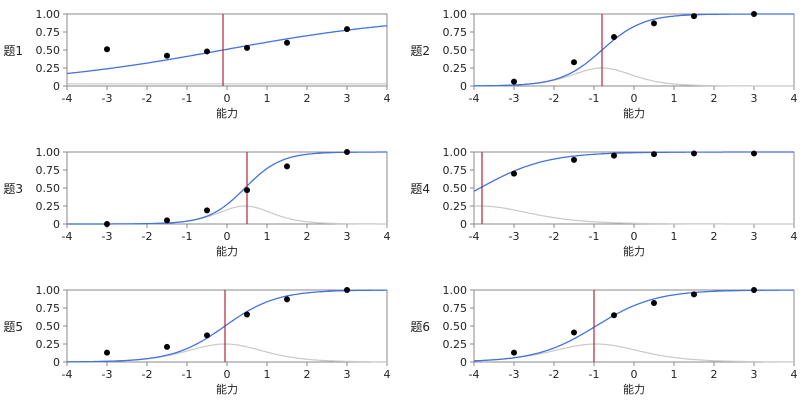 Image resolution: width=811 pixels, height=415 pixels. What do you see at coordinates (13, 327) in the screenshot?
I see `y-axis-label: 题5` at bounding box center [13, 327].